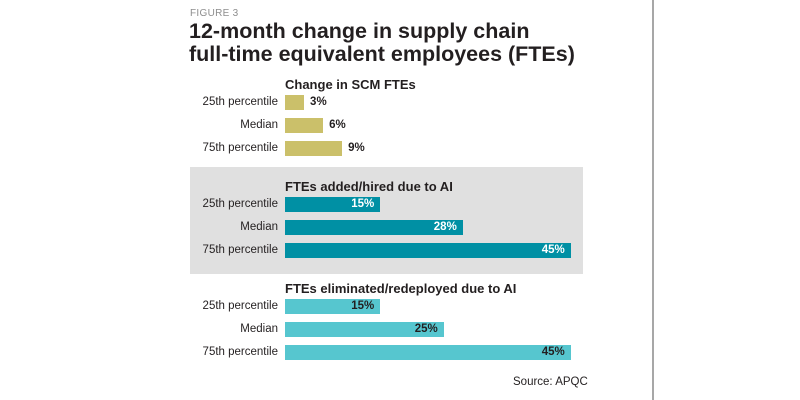  Describe the element at coordinates (337, 125) in the screenshot. I see `data-label: 6%` at that location.